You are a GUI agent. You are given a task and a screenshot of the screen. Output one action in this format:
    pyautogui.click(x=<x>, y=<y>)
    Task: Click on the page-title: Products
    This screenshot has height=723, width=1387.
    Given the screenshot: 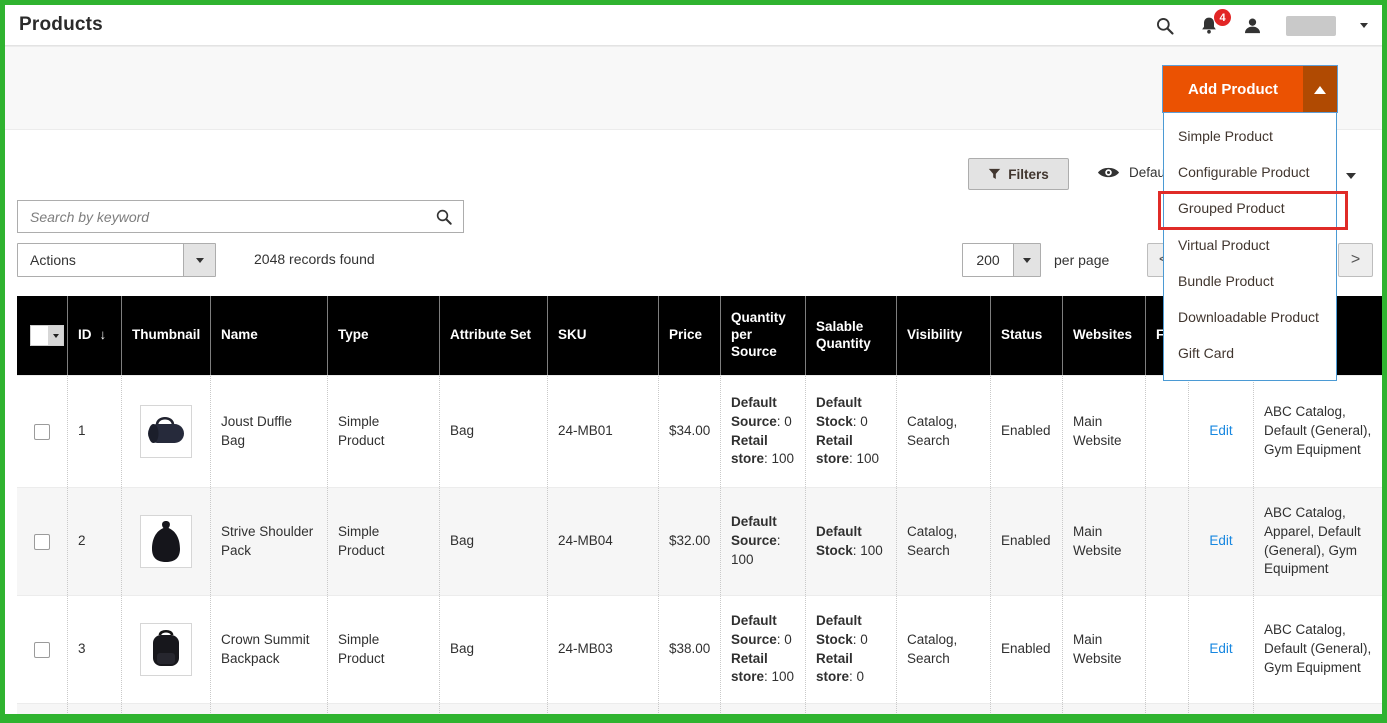 What is the action you would take?
    pyautogui.click(x=61, y=24)
    